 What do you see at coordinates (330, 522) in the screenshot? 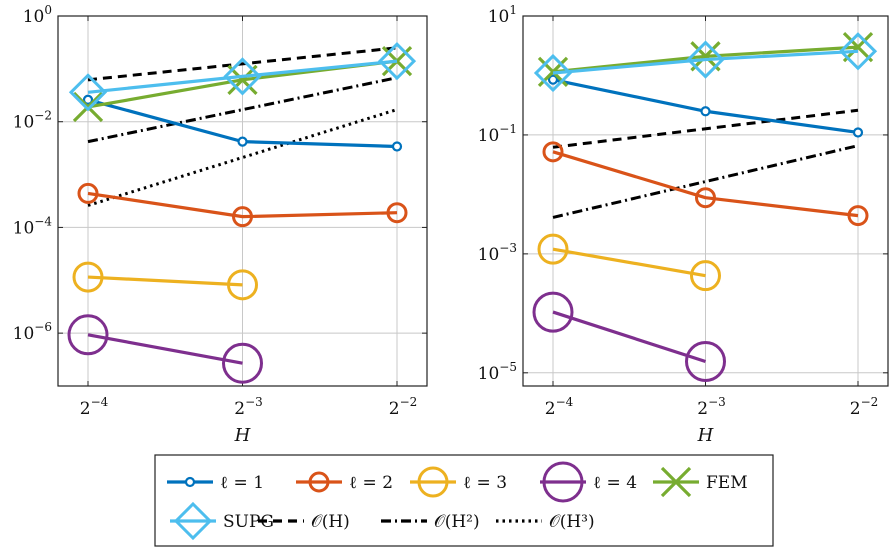
I see `legend-label: 𝒪(H)` at bounding box center [330, 522].